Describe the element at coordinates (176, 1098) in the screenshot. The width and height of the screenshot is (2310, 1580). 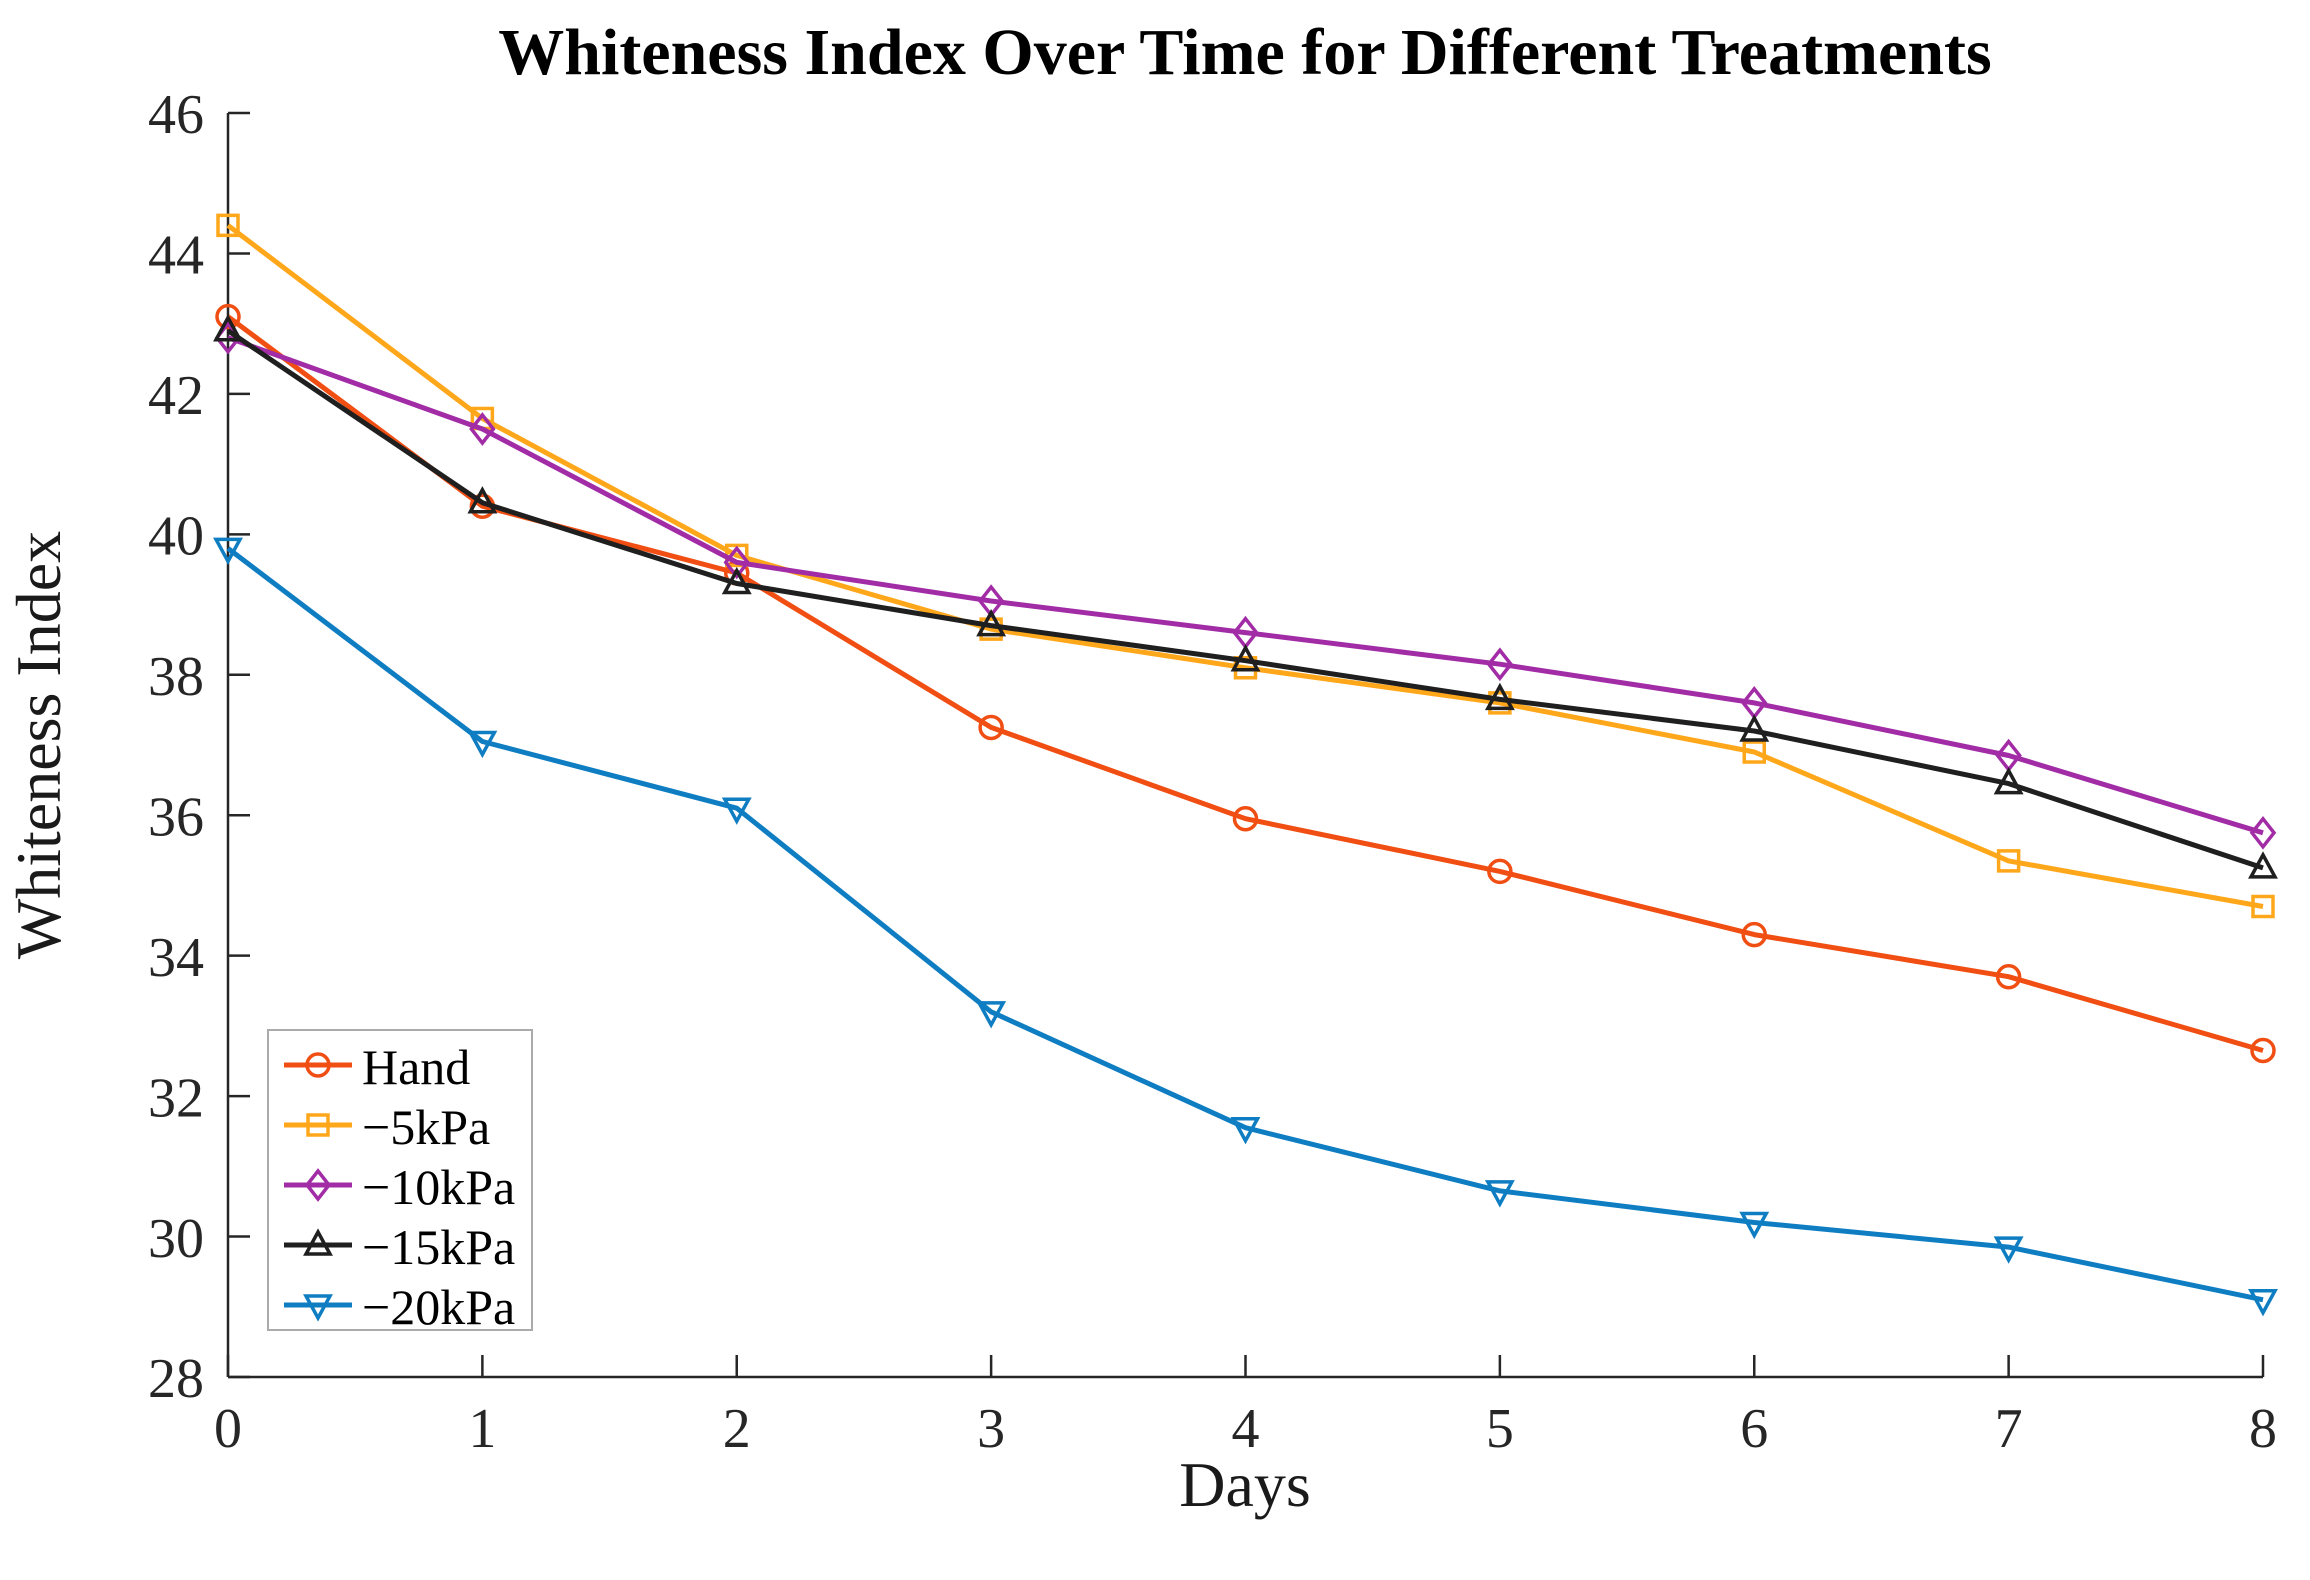
I see `y-tick-label: 32` at that location.